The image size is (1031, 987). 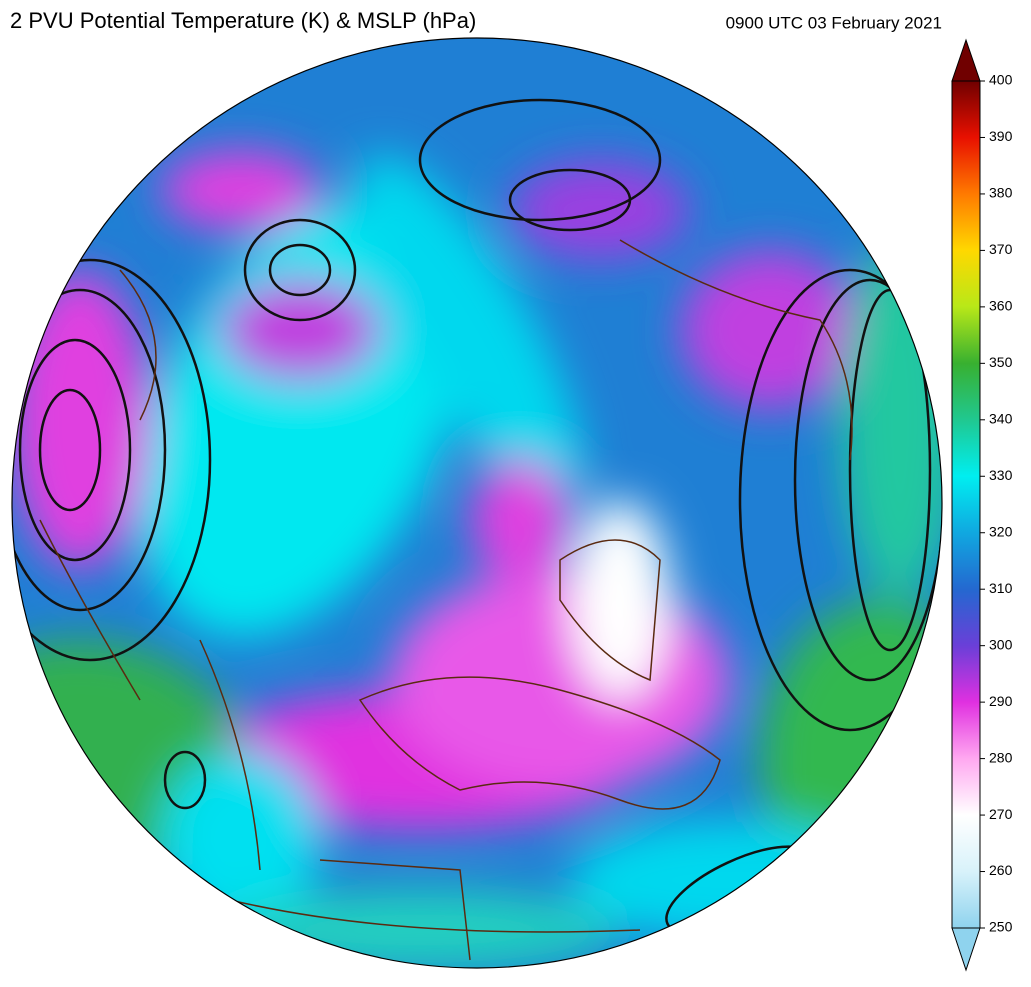 What do you see at coordinates (1001, 419) in the screenshot?
I see `colorbar-tick-label: 340` at bounding box center [1001, 419].